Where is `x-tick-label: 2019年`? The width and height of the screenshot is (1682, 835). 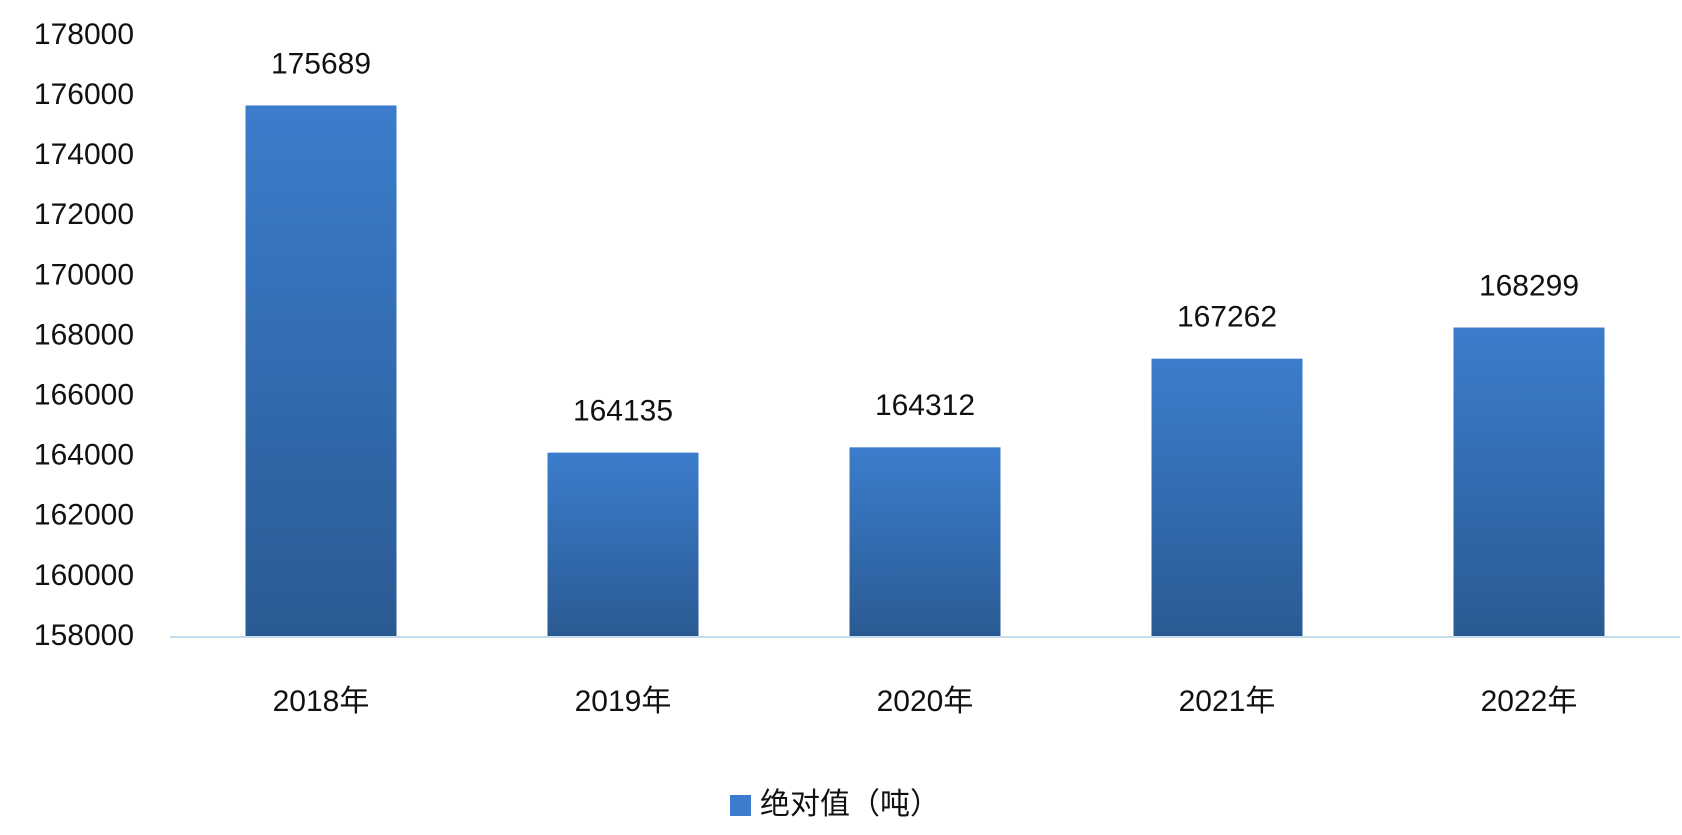 x-tick-label: 2019年 is located at coordinates (623, 701).